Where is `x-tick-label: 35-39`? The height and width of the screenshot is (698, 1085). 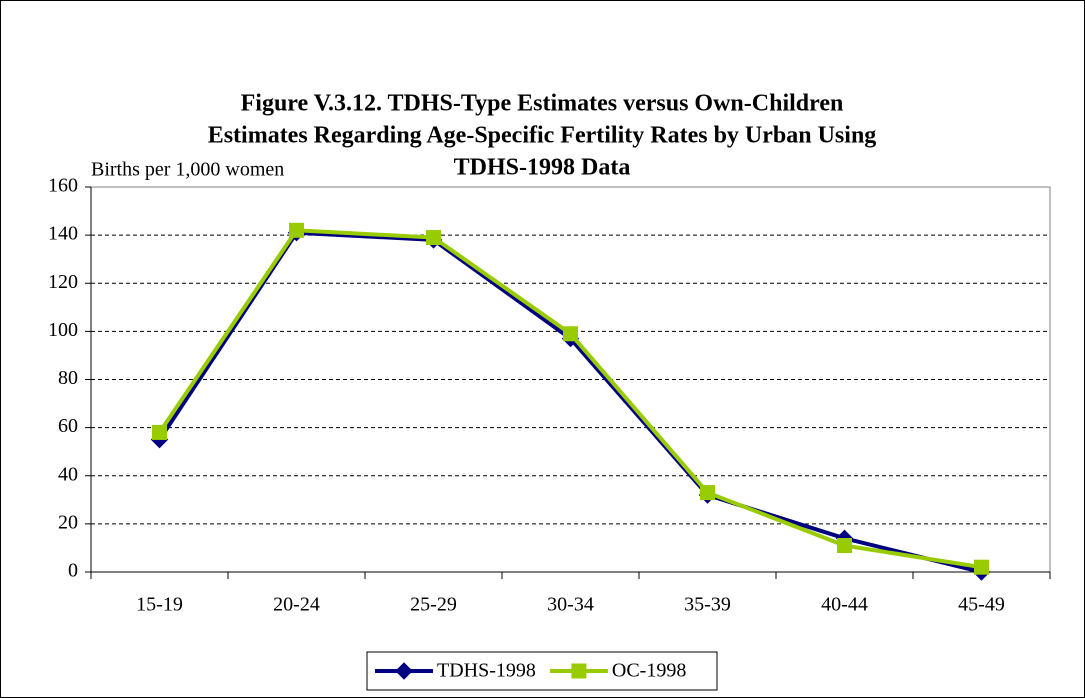
x-tick-label: 35-39 is located at coordinates (707, 605).